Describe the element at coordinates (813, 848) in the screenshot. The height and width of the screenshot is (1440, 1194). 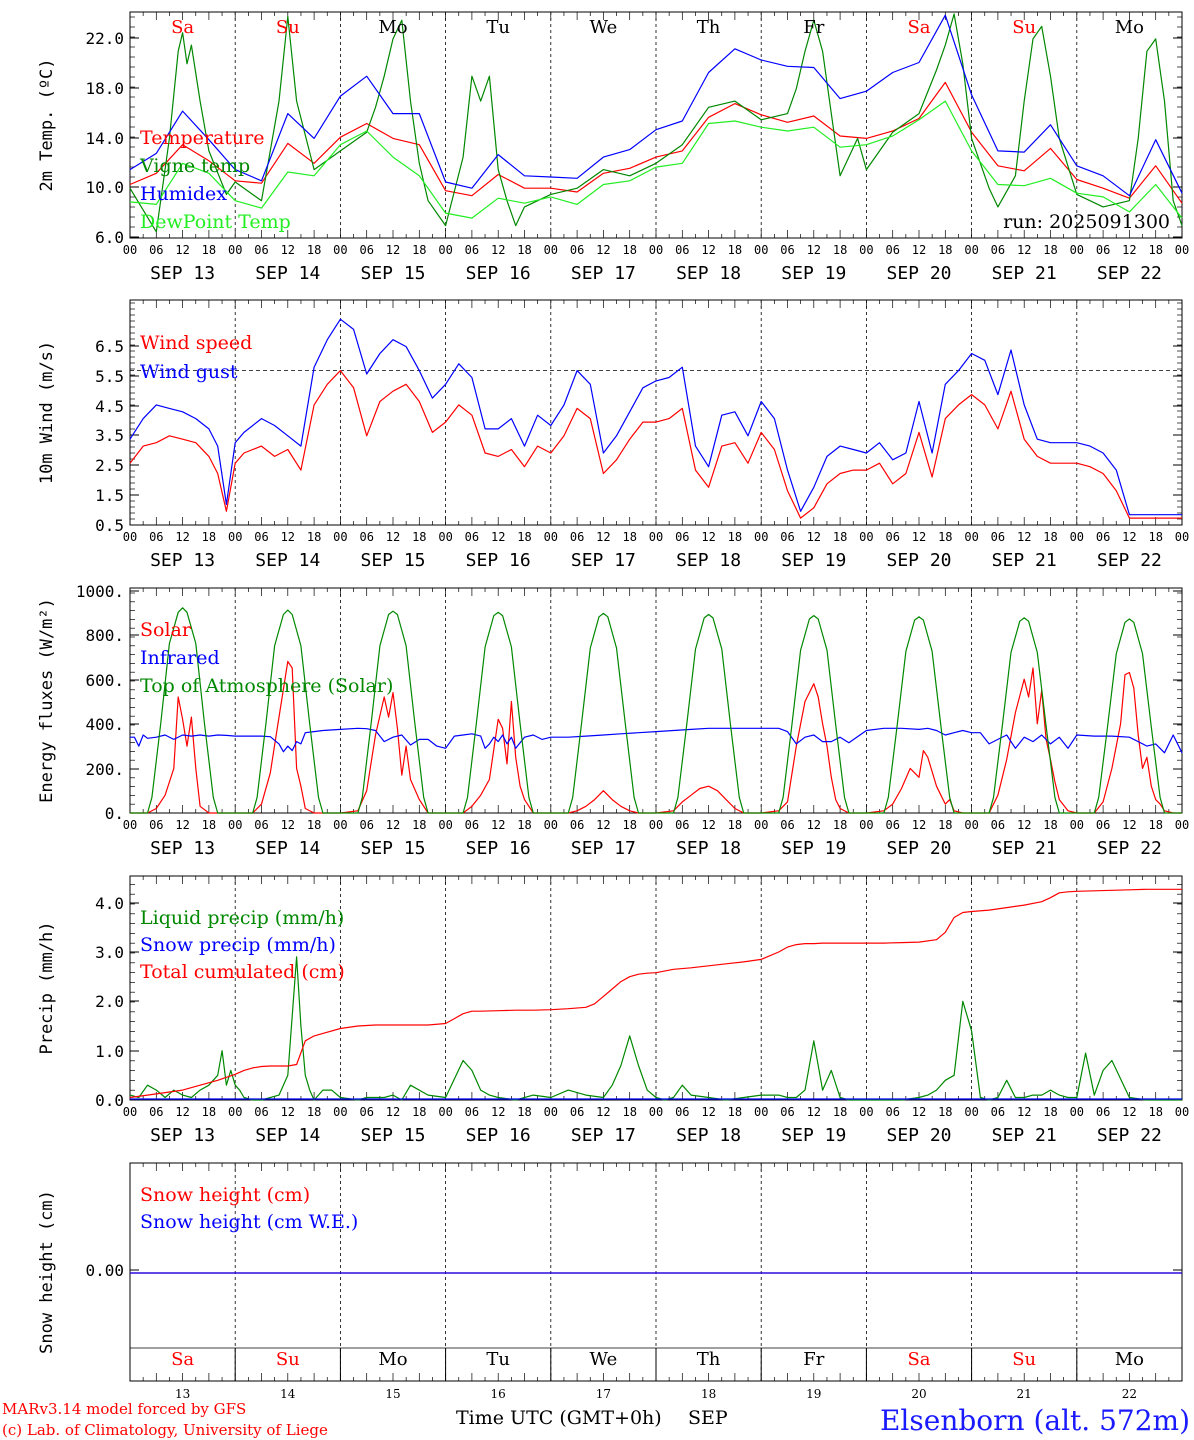
I see `date-label: SEP 19` at that location.